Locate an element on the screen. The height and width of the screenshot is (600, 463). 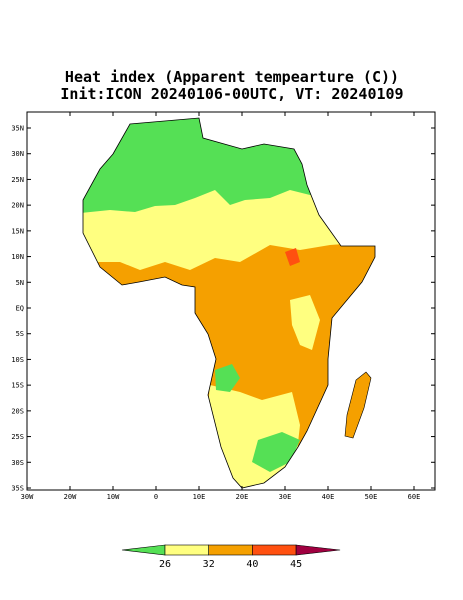
colorbar-label: 40 is located at coordinates (252, 564).